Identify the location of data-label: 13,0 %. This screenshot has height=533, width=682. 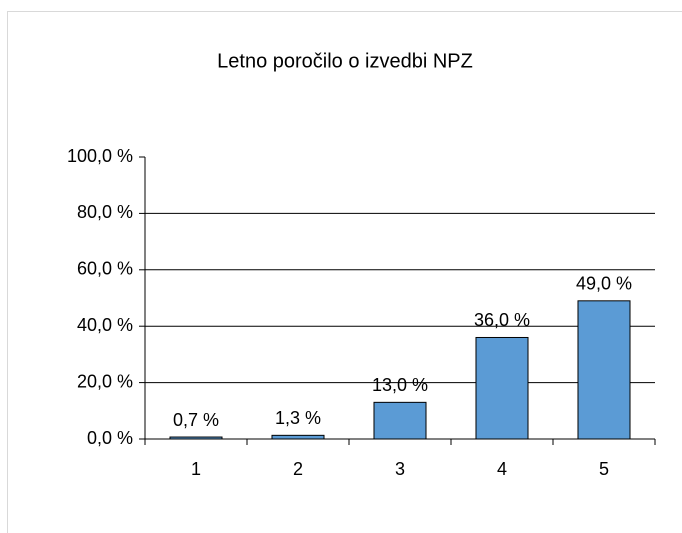
(400, 385).